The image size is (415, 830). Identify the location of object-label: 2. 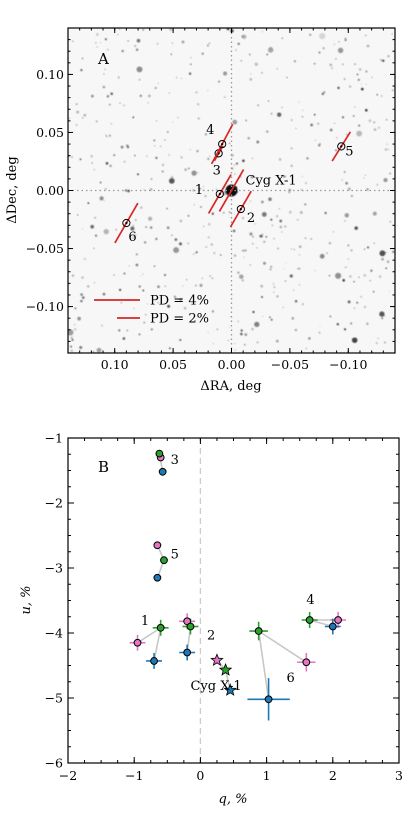
(211, 636).